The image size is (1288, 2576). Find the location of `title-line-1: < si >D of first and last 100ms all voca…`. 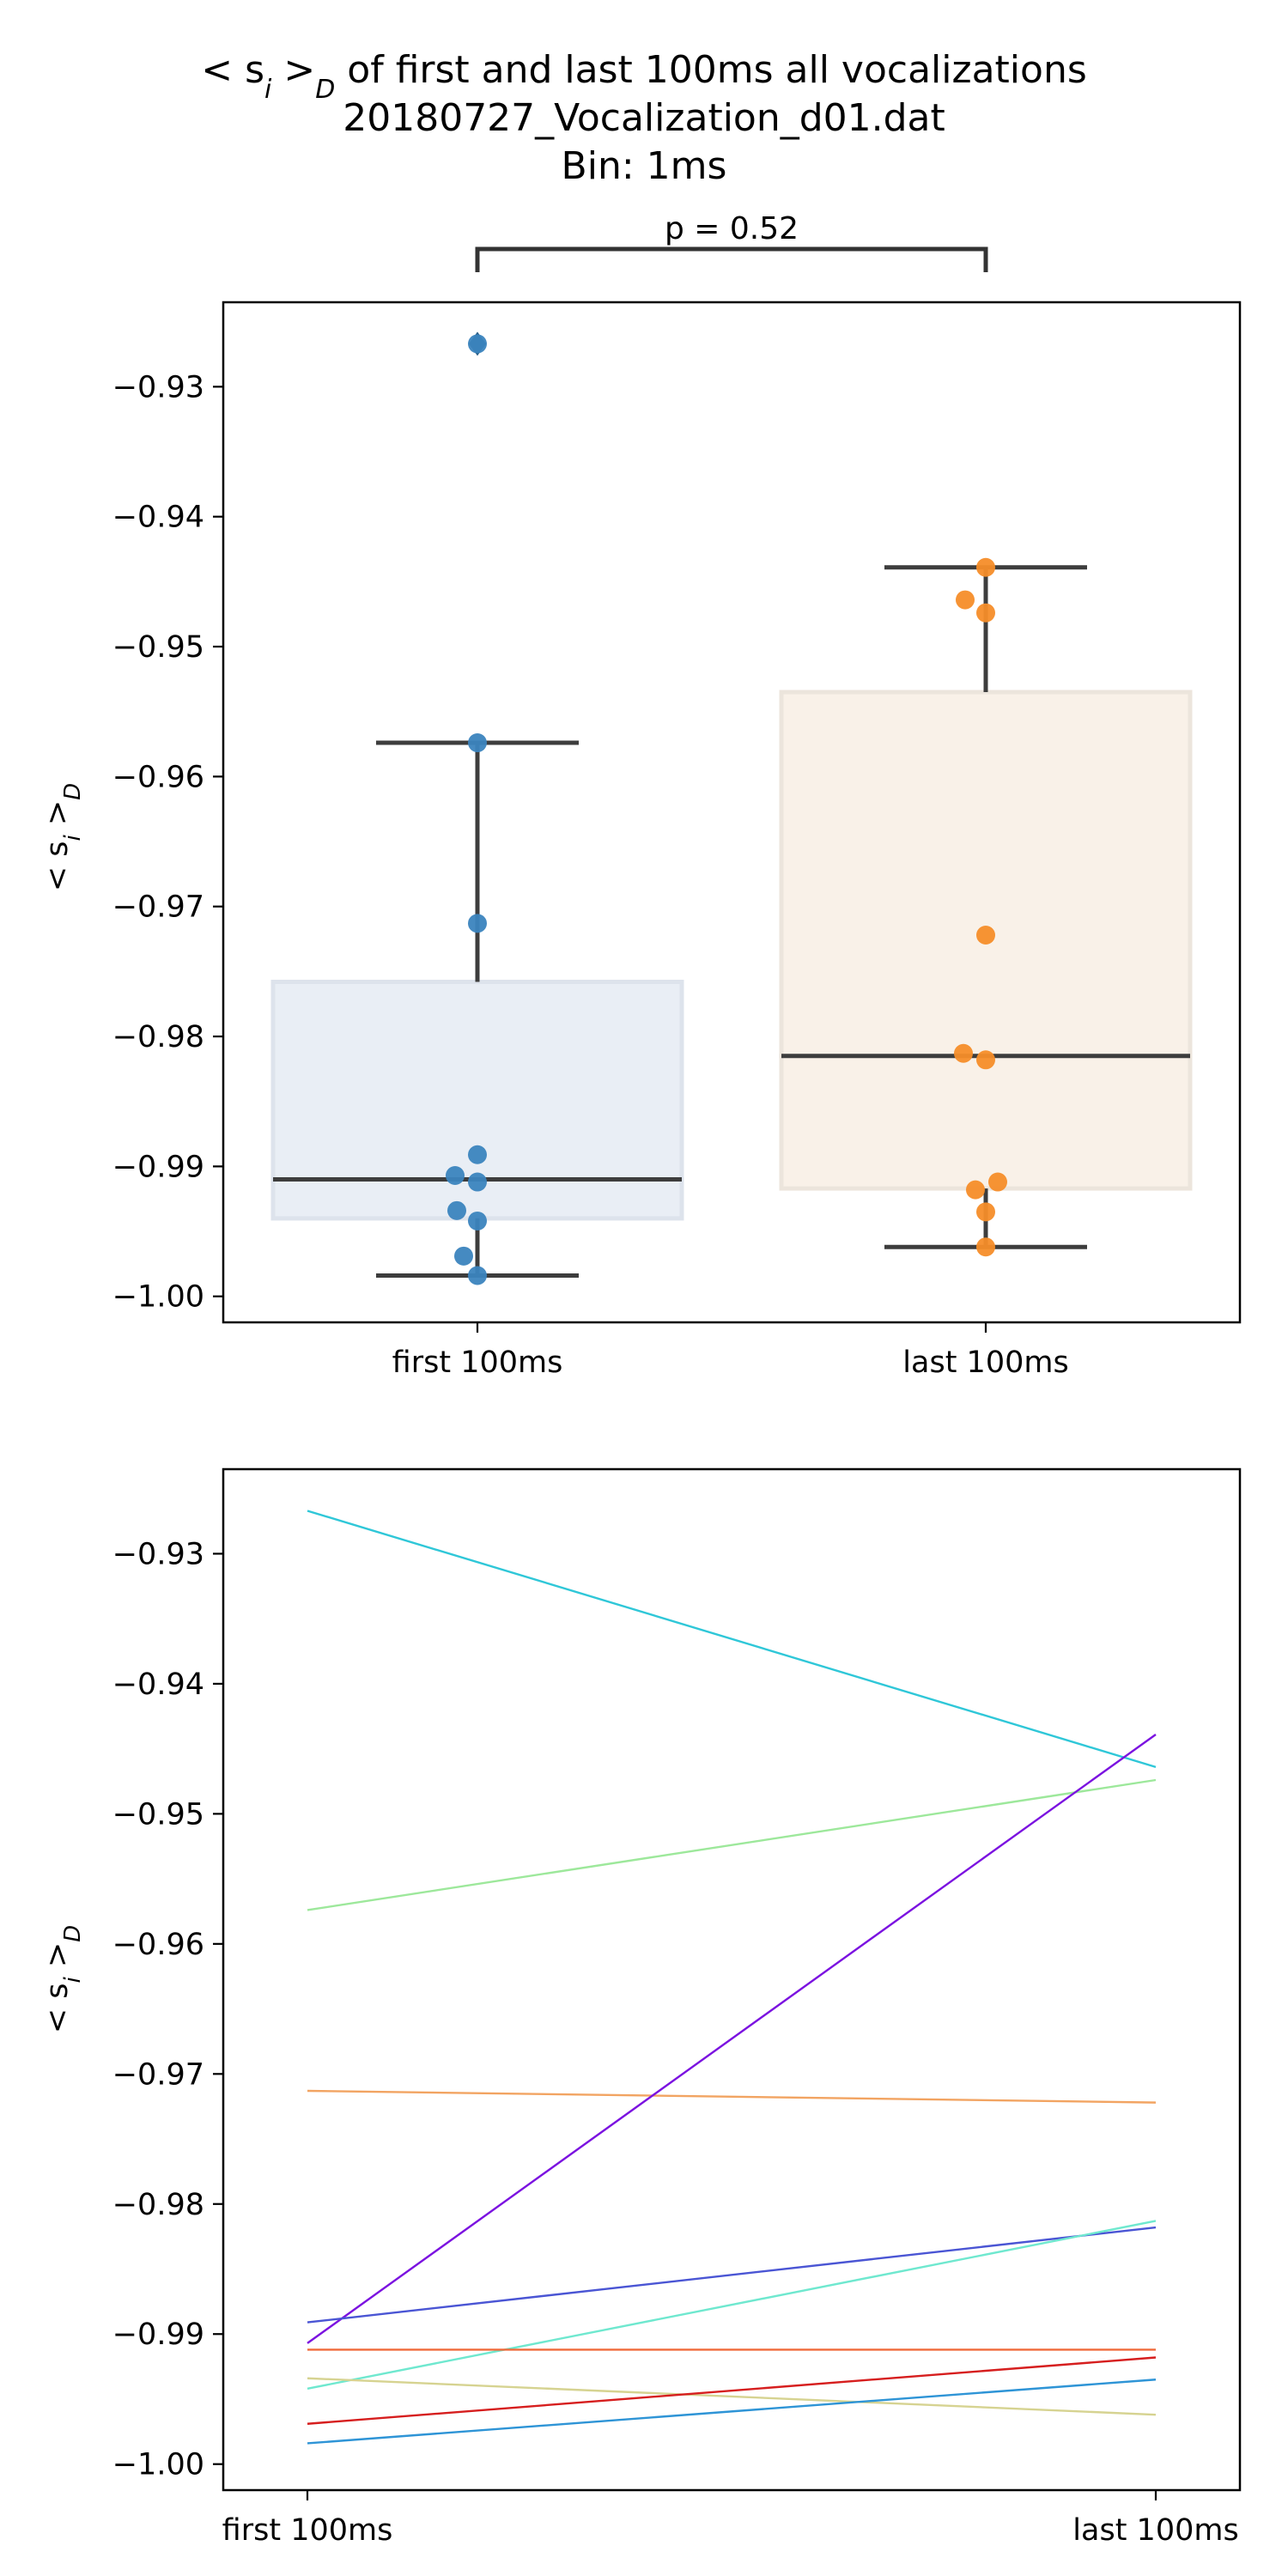

title-line-1: < si >D of first and last 100ms all voca… is located at coordinates (644, 77).